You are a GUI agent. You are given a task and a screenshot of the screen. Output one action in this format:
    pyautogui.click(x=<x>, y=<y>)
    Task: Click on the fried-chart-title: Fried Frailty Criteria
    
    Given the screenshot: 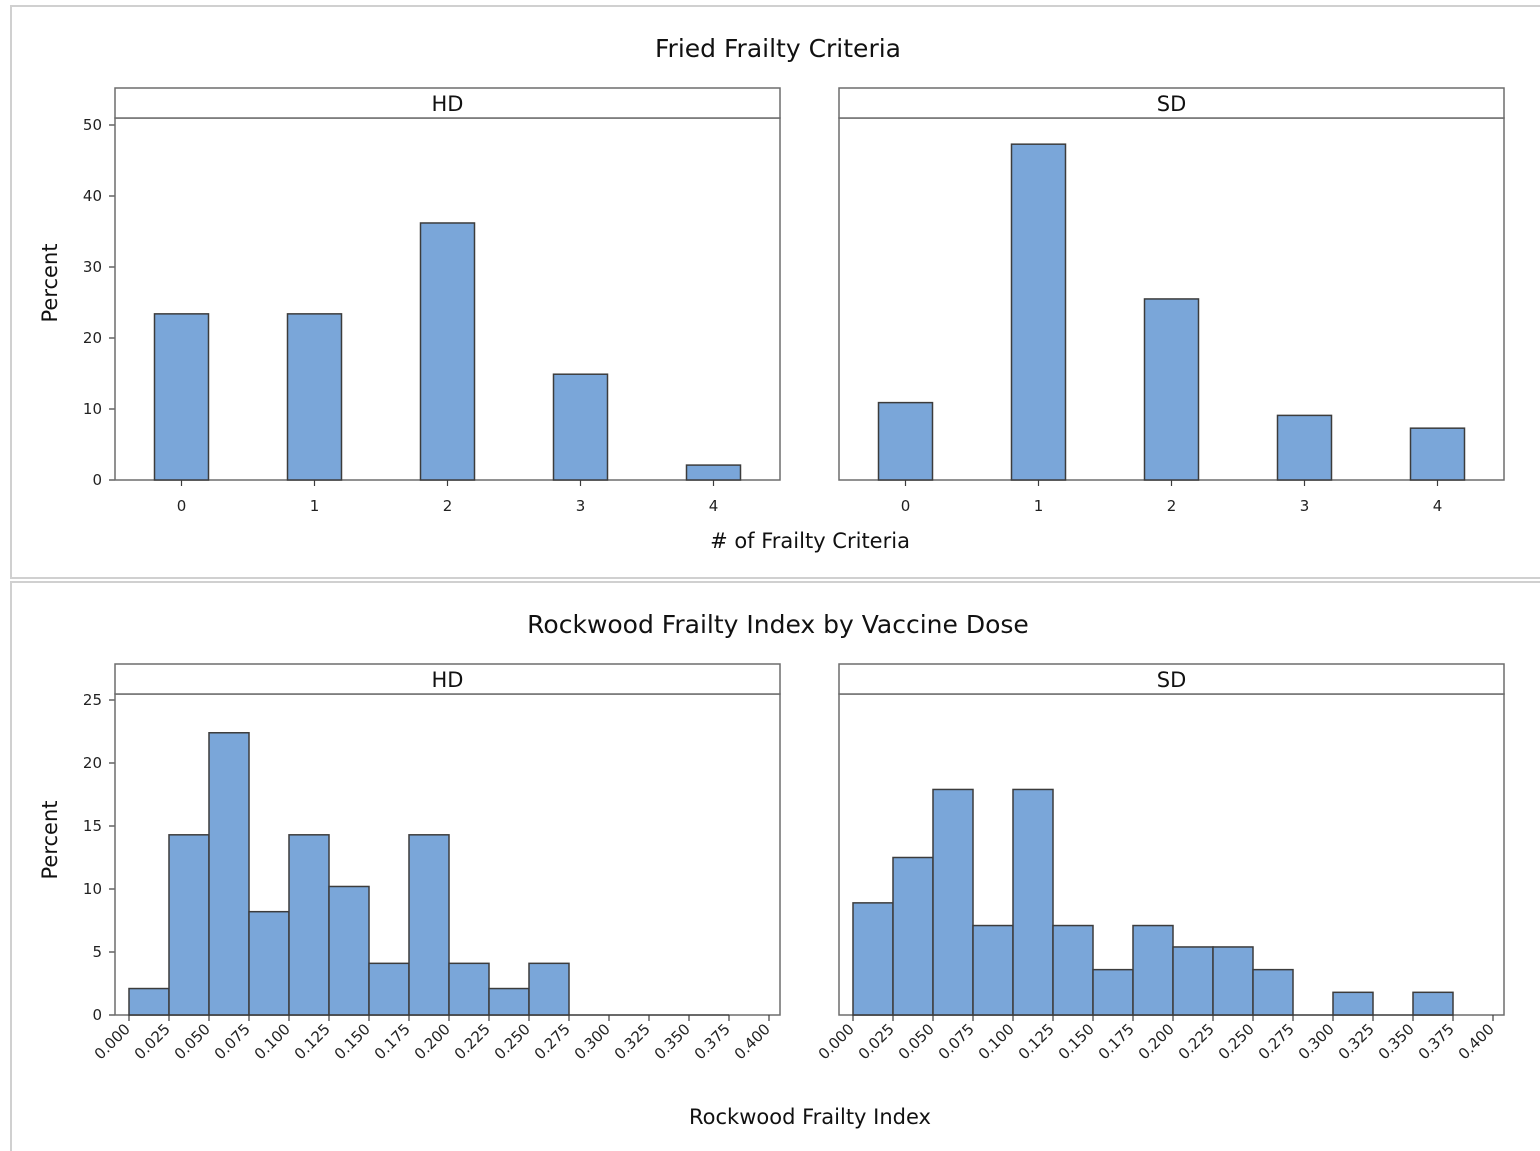 What is the action you would take?
    pyautogui.click(x=778, y=48)
    